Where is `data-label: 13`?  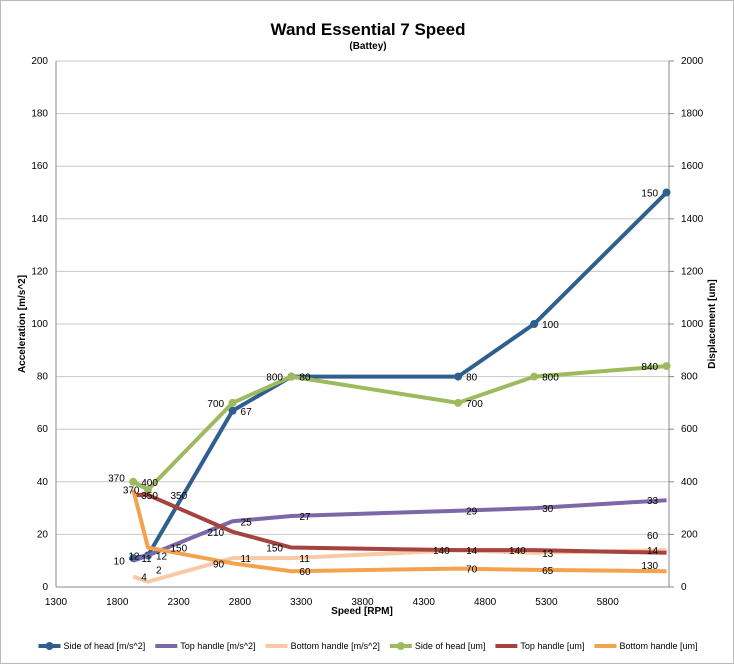 data-label: 13 is located at coordinates (548, 554).